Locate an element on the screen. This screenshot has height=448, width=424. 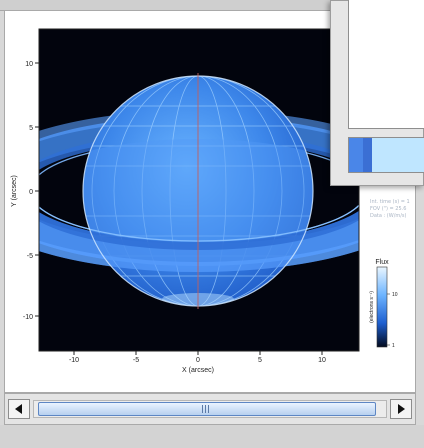
triangle-right-icon is located at coordinates (401, 409).